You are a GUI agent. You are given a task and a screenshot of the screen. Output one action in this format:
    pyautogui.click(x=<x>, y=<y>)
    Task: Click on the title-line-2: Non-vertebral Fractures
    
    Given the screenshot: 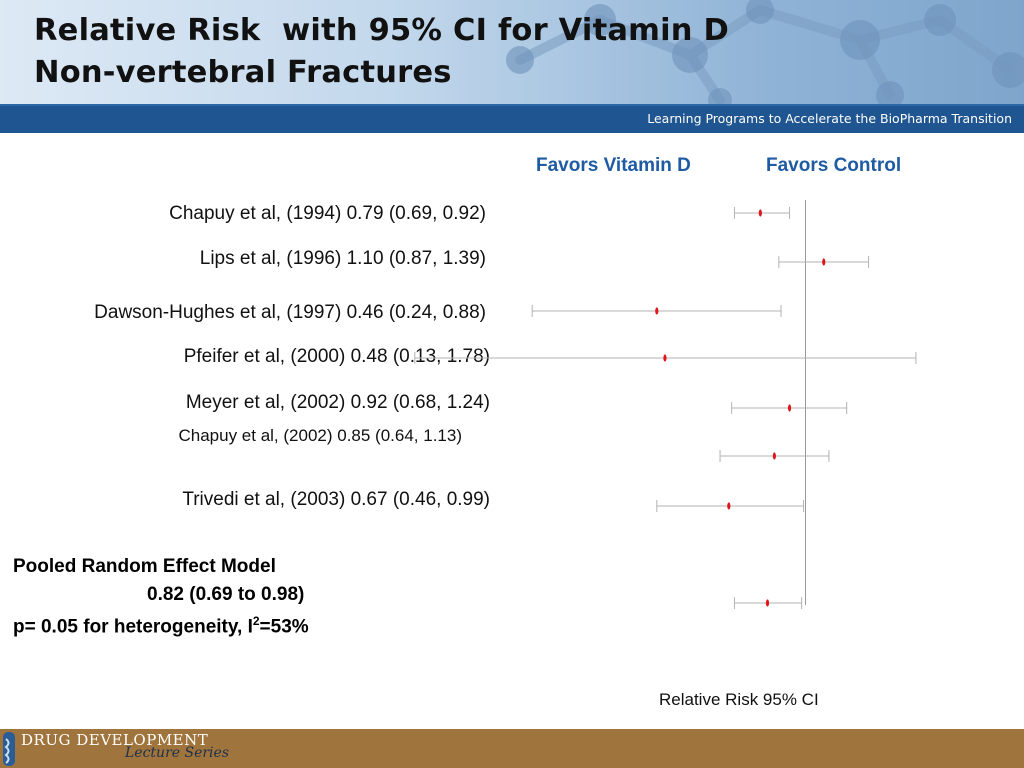 What is the action you would take?
    pyautogui.click(x=243, y=72)
    